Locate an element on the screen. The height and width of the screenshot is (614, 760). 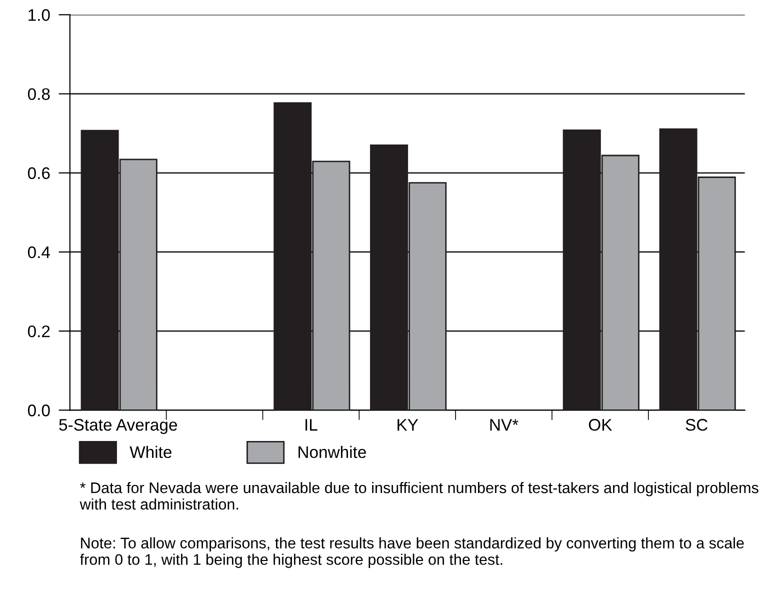
legend-label: Nonwhite is located at coordinates (332, 452).